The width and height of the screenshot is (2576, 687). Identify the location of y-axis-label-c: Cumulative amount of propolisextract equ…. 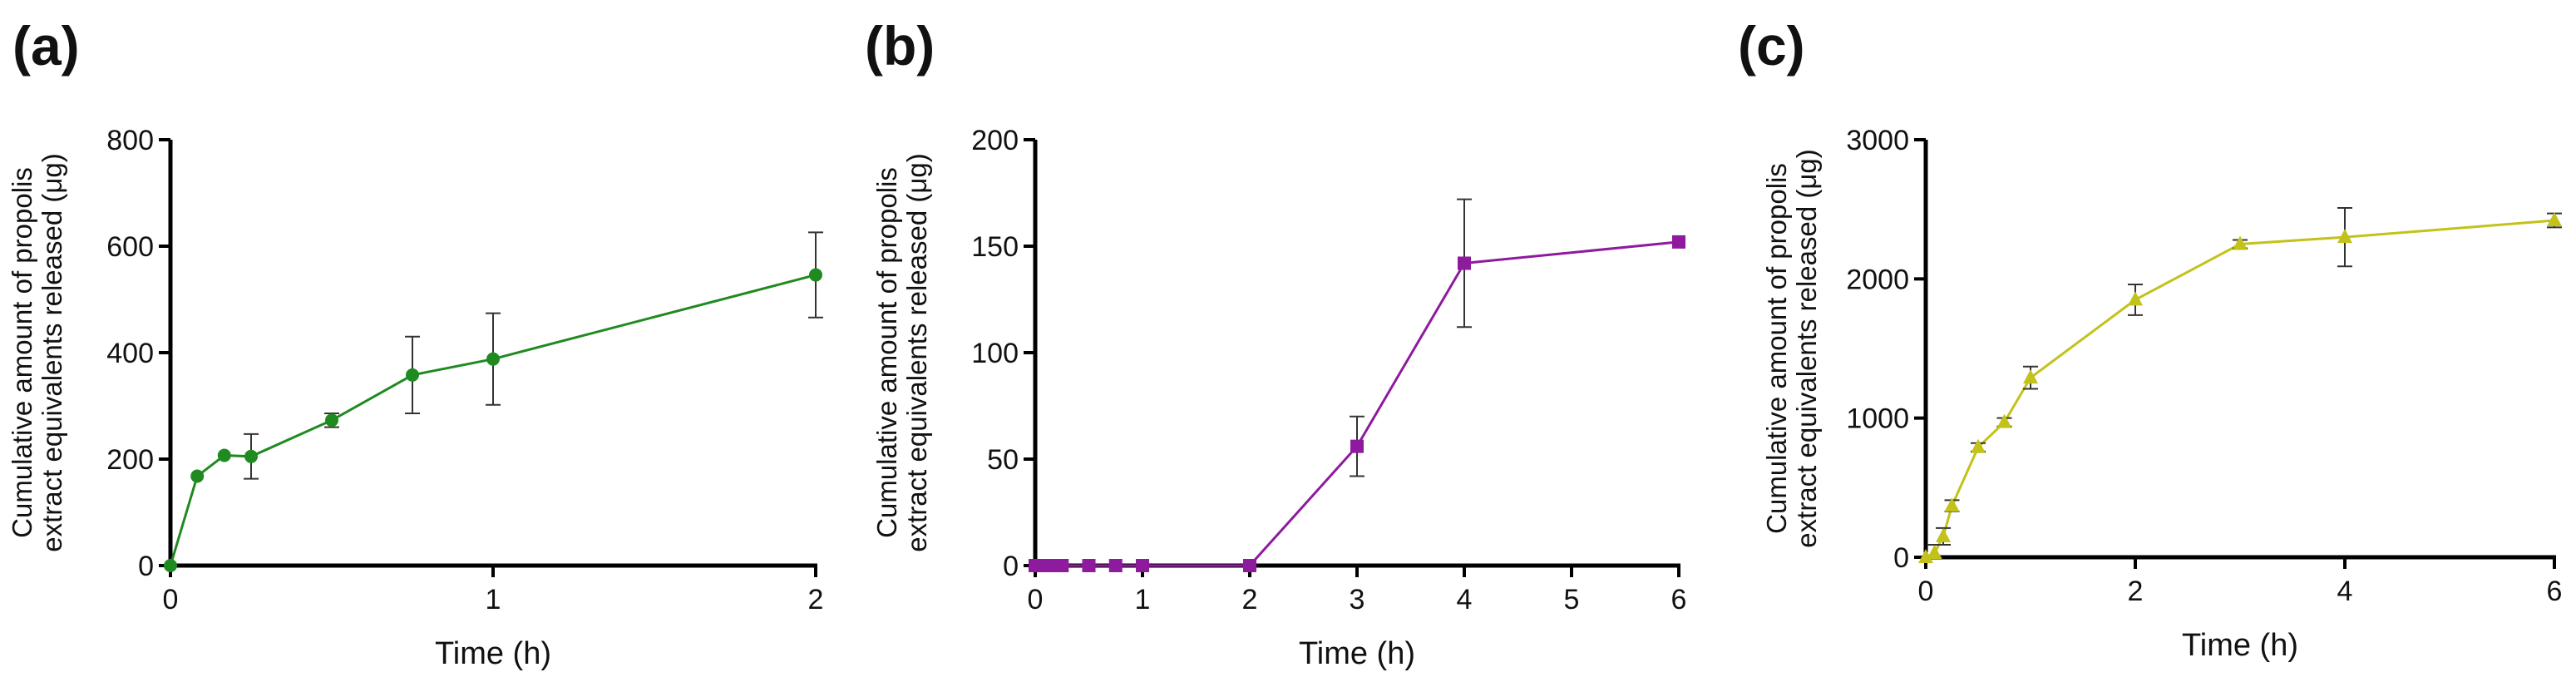
(1791, 348).